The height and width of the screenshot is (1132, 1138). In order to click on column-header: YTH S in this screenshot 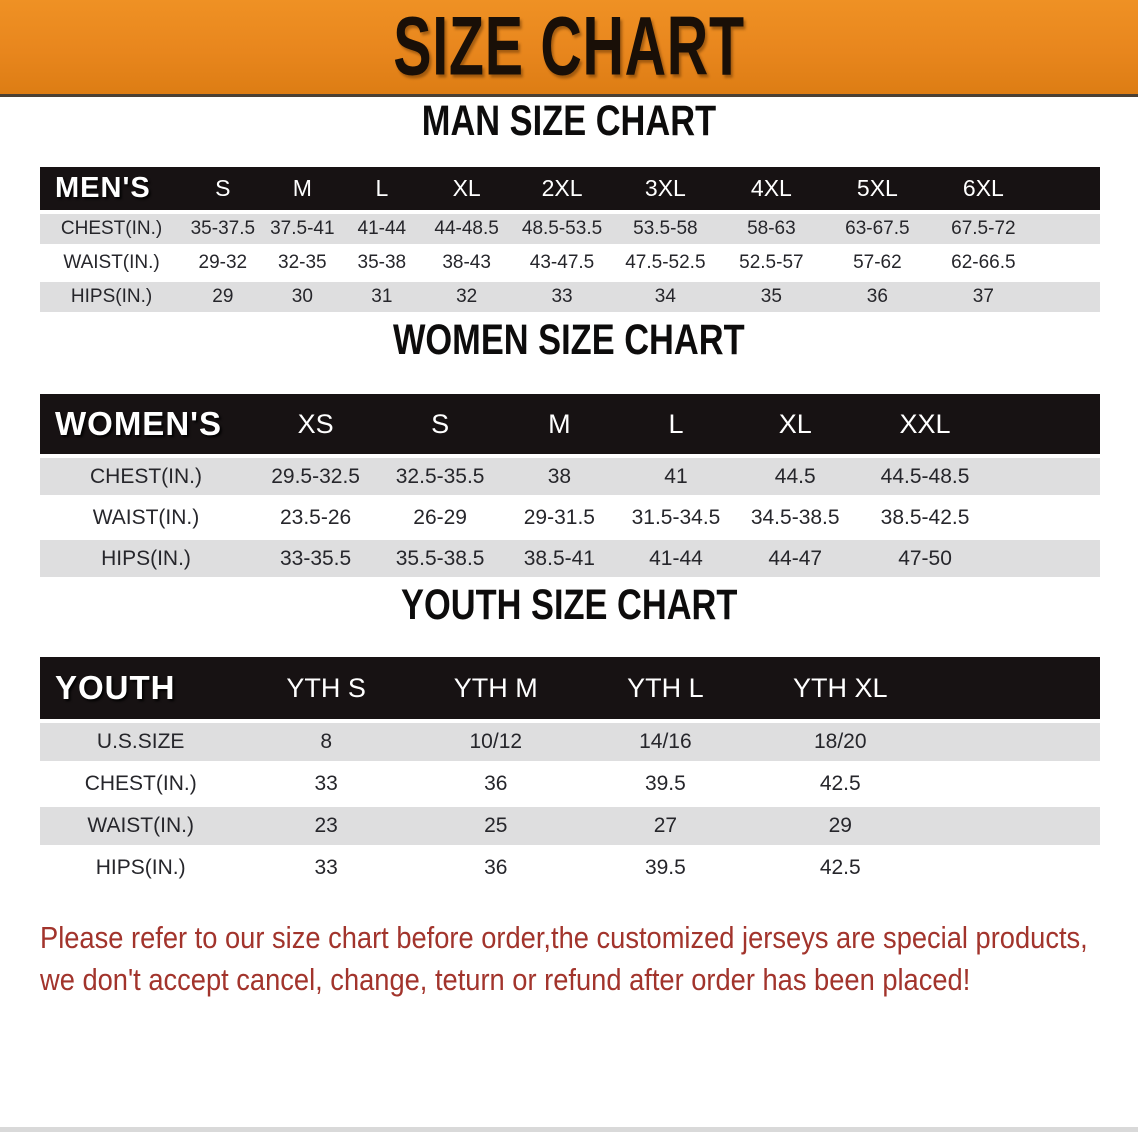, I will do `click(326, 688)`.